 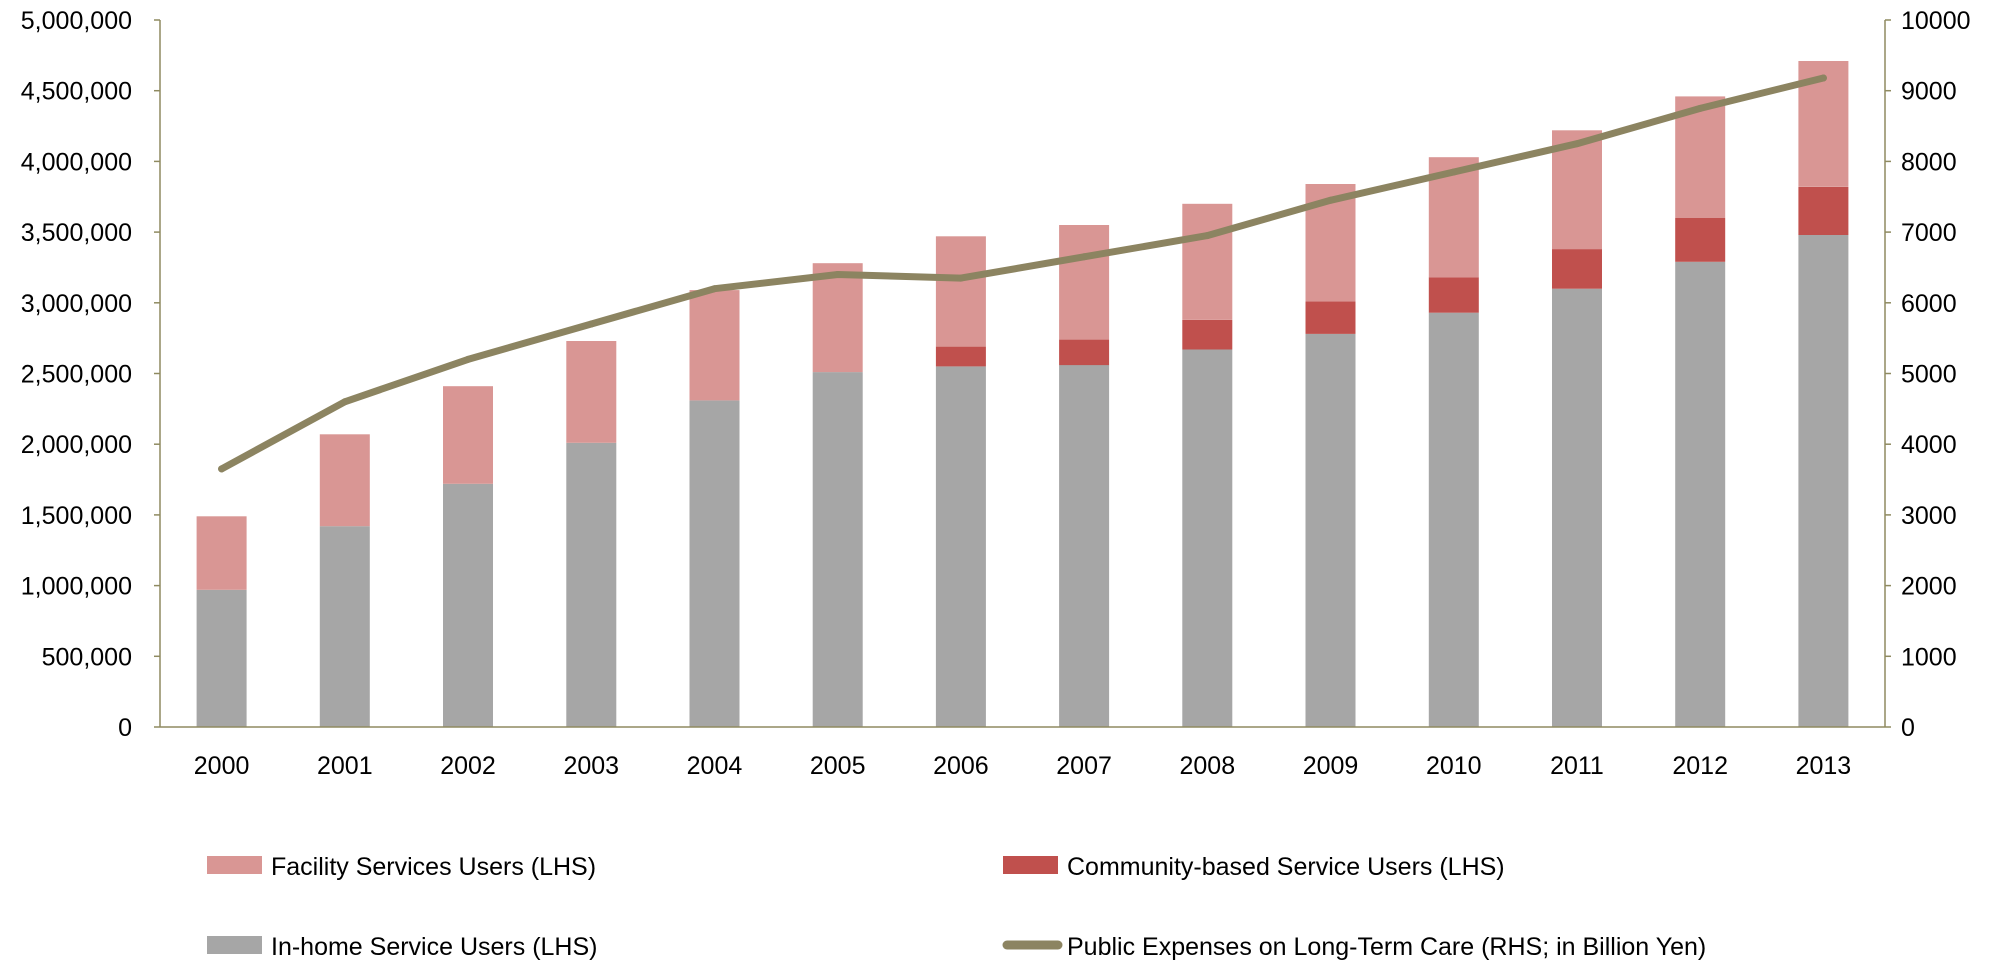 I want to click on right-tick-label: 6000, so click(x=1929, y=304).